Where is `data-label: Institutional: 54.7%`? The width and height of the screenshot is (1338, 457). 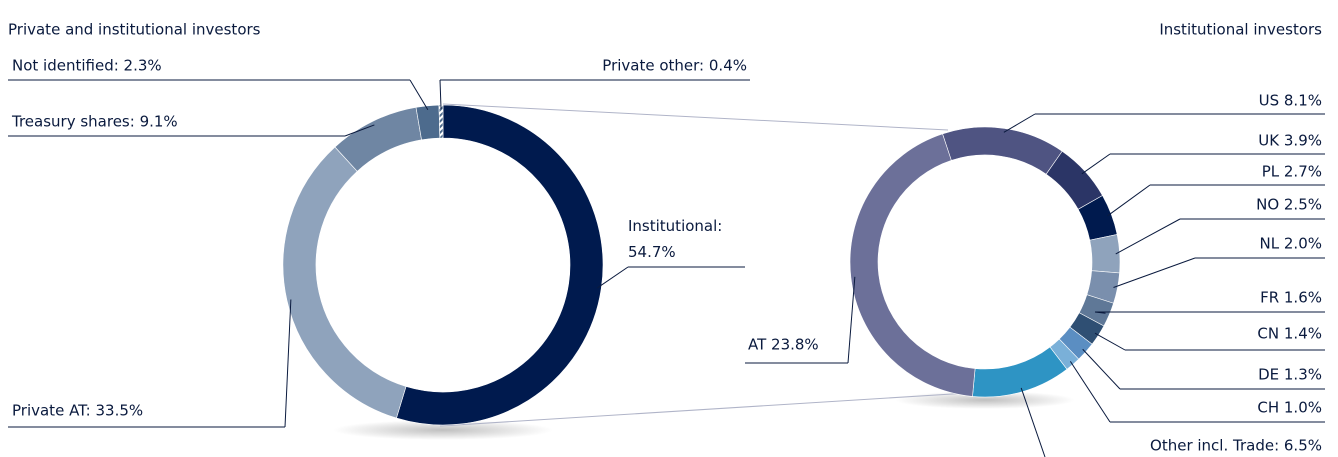
data-label: Institutional: 54.7% is located at coordinates (675, 239).